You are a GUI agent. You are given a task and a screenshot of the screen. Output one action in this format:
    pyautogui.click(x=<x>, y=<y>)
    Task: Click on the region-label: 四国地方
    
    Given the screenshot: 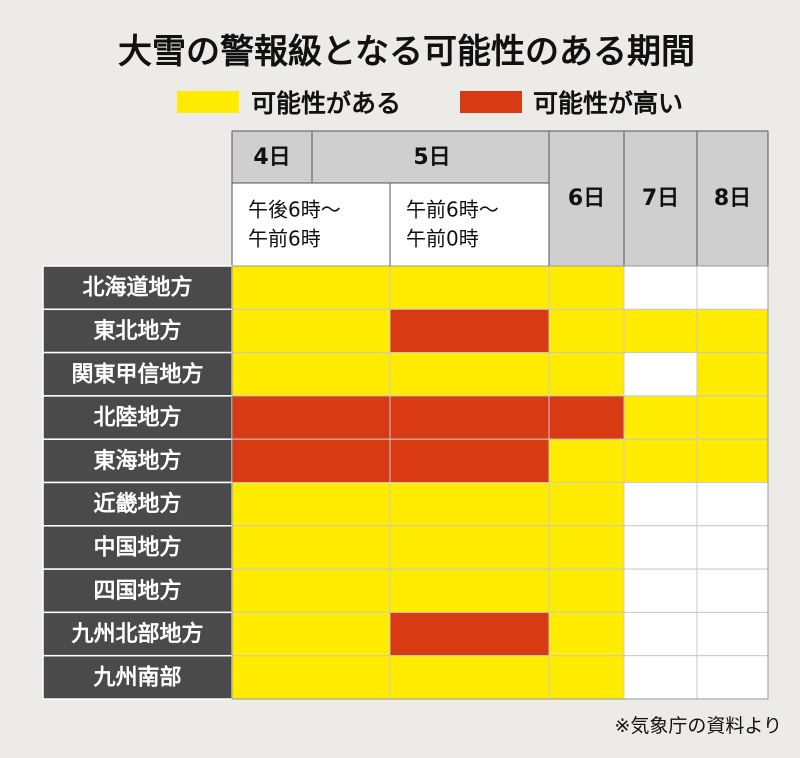 What is the action you would take?
    pyautogui.click(x=137, y=591)
    